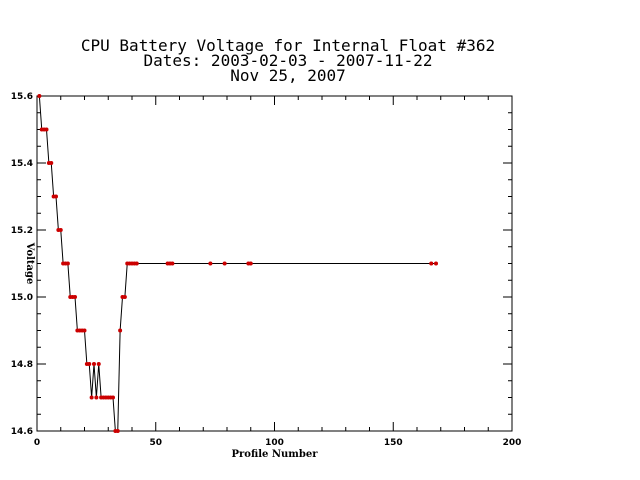  I want to click on x-tick-label: 150, so click(393, 443).